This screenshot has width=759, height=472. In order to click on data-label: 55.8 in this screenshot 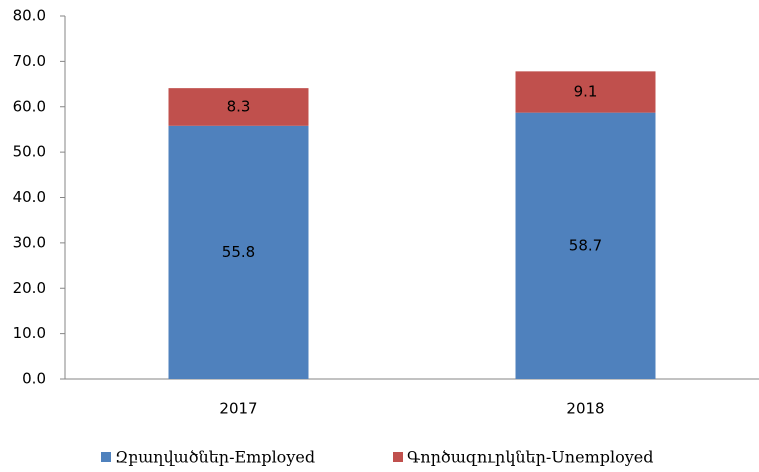, I will do `click(238, 252)`.